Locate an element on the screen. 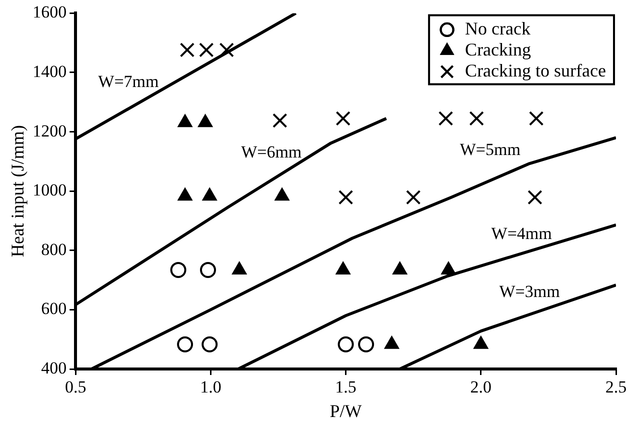 The height and width of the screenshot is (427, 638). x-tick-label: 1.0 is located at coordinates (211, 387).